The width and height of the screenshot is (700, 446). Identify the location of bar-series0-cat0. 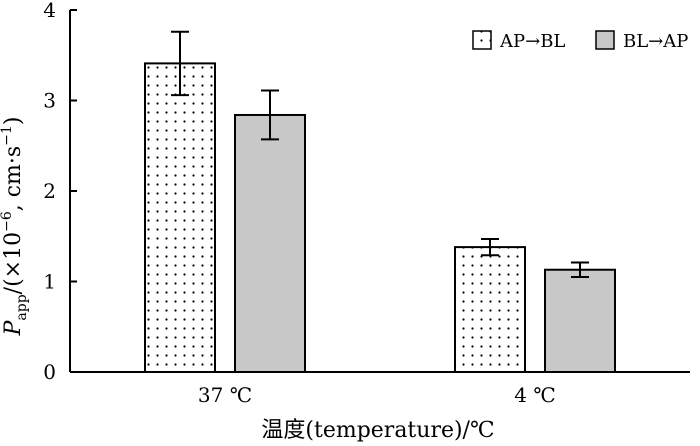
(180, 218).